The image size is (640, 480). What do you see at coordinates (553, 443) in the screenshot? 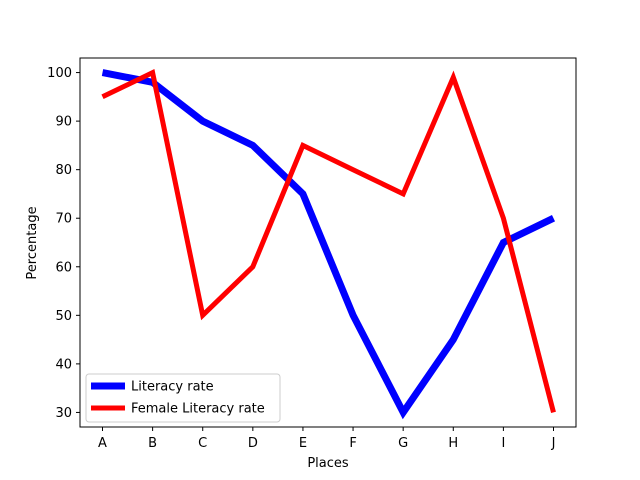
I see `x-tick-label: J` at bounding box center [553, 443].